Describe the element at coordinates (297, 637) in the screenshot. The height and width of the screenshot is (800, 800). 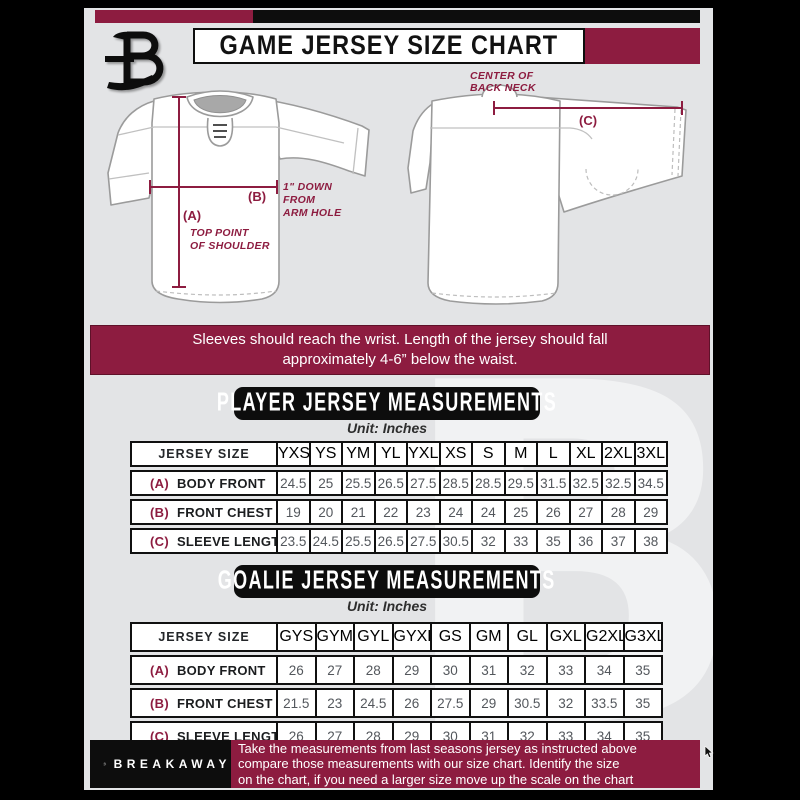
I see `size-header-cell: GYS` at that location.